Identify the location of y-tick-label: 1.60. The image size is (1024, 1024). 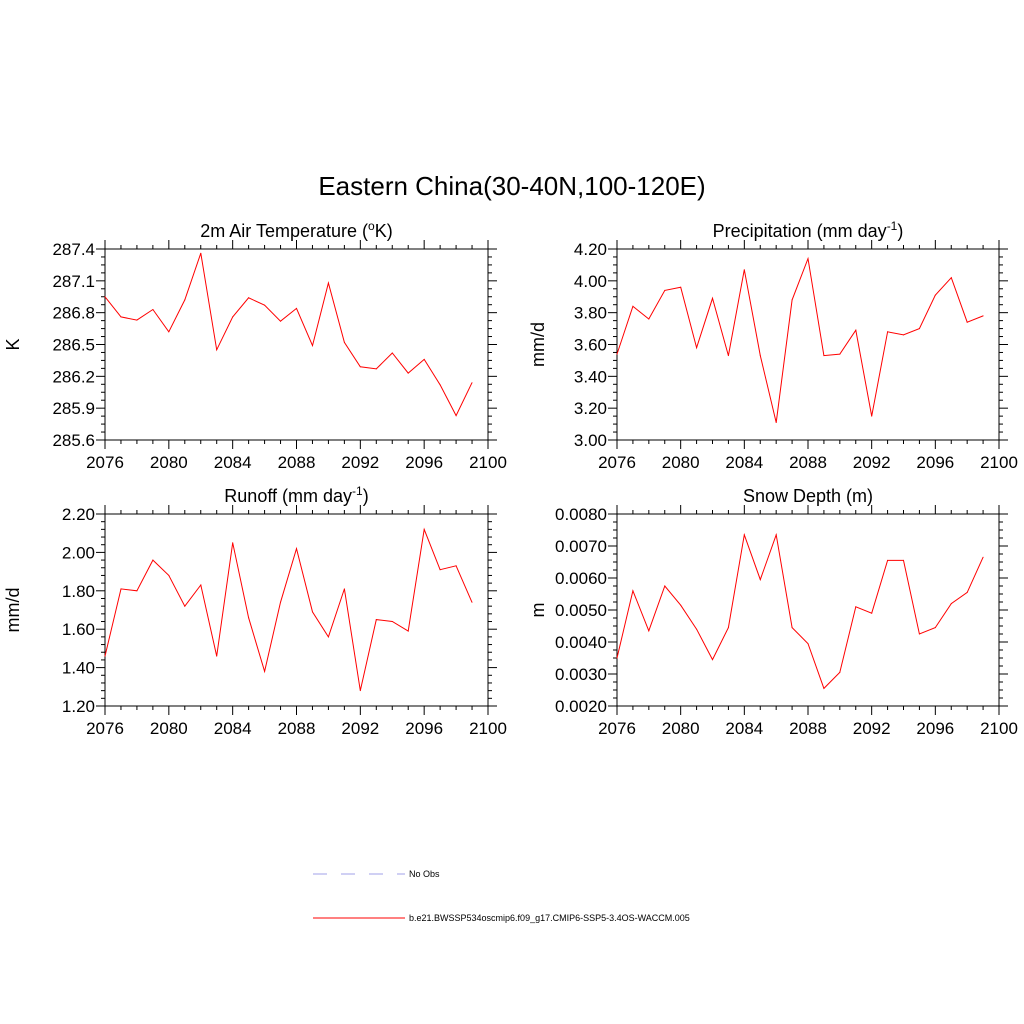
(78, 629).